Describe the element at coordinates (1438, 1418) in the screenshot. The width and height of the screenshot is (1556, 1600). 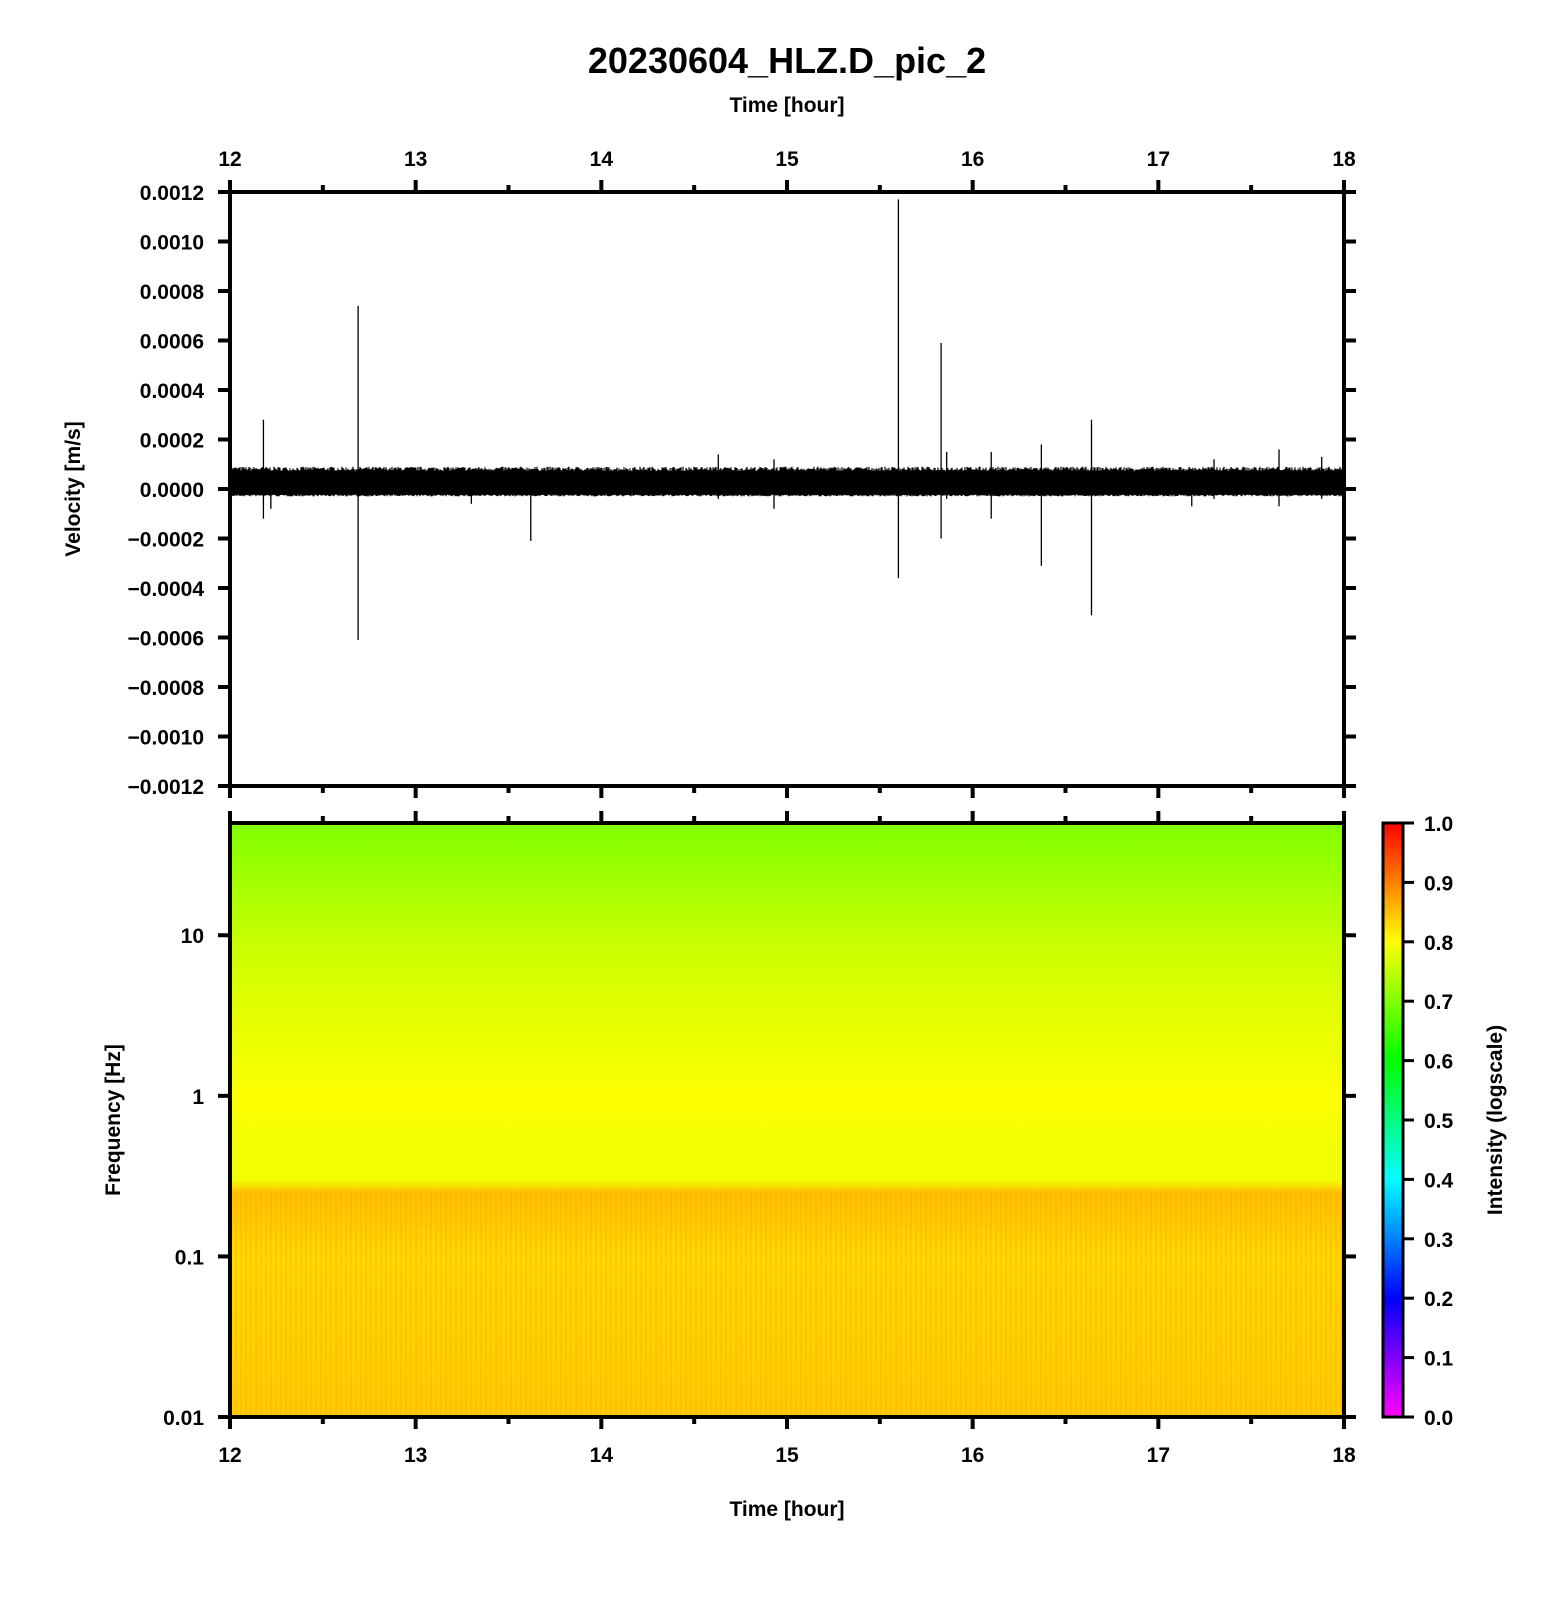
I see `colorbar-tick-label: 0.0` at that location.